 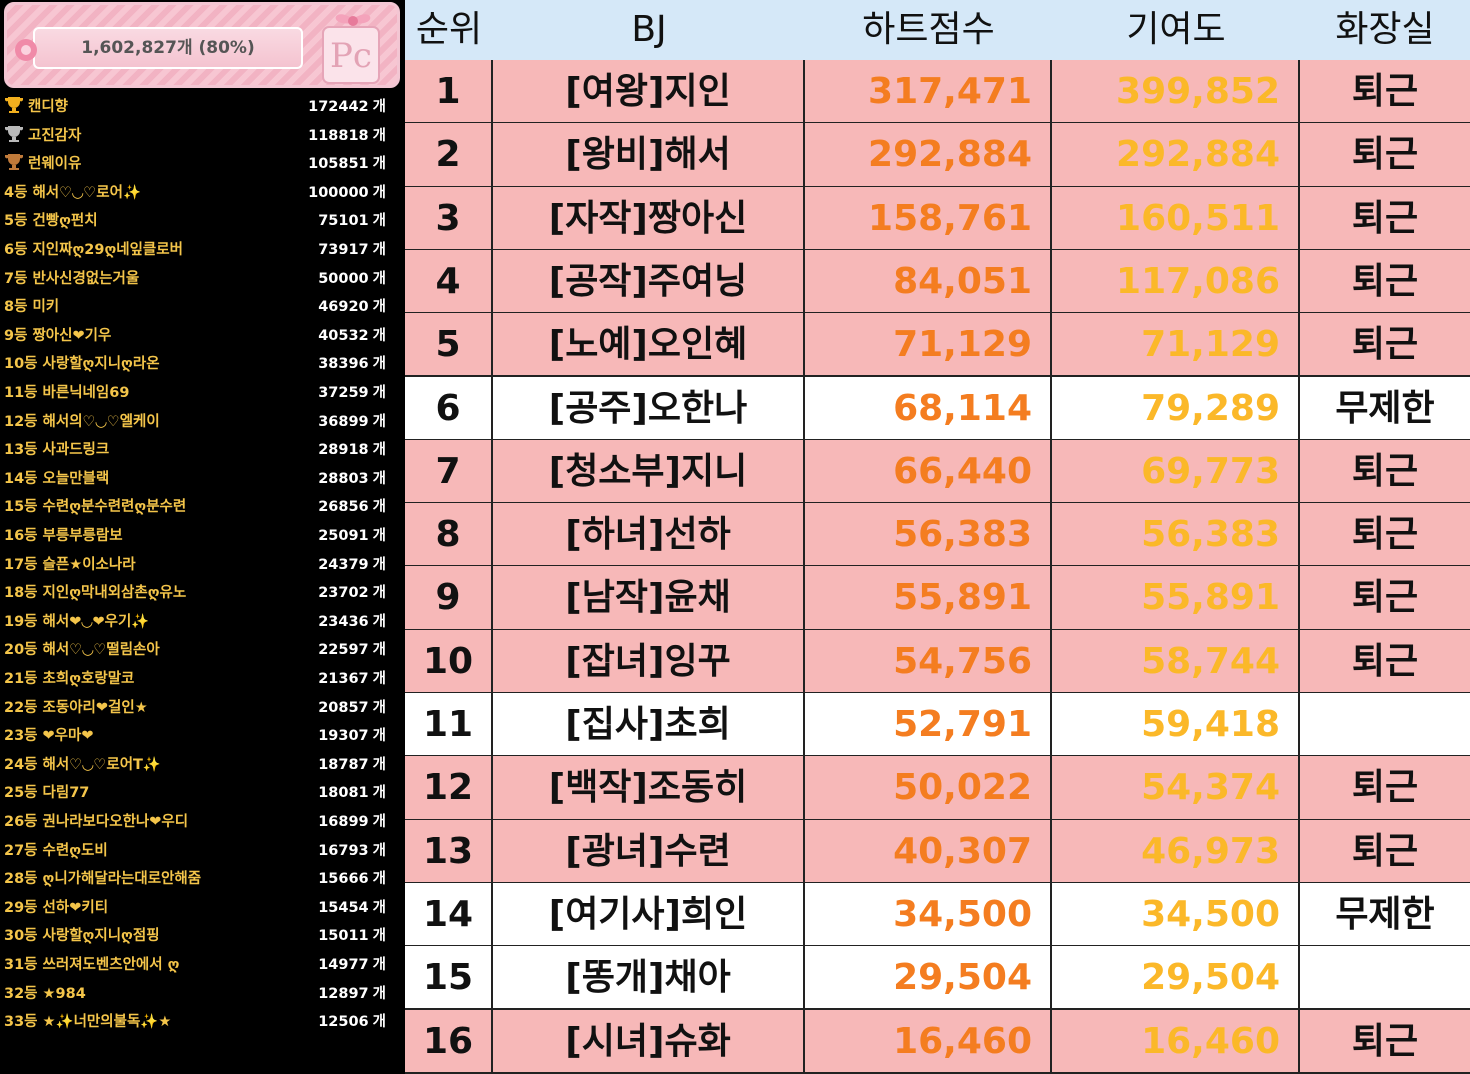 What do you see at coordinates (343, 593) in the screenshot?
I see `count-value: 23702` at bounding box center [343, 593].